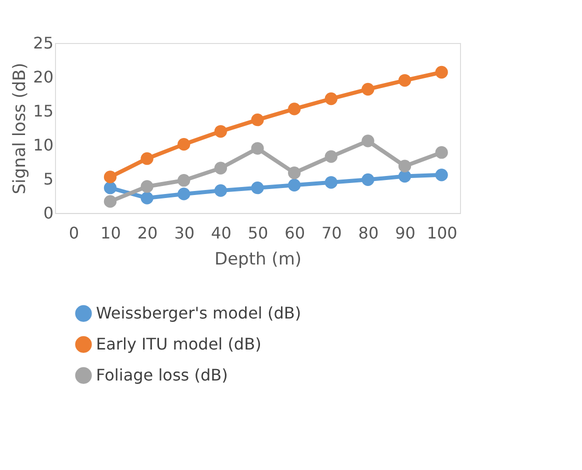 The width and height of the screenshot is (582, 470). I want to click on x-tick-label: 90, so click(405, 233).